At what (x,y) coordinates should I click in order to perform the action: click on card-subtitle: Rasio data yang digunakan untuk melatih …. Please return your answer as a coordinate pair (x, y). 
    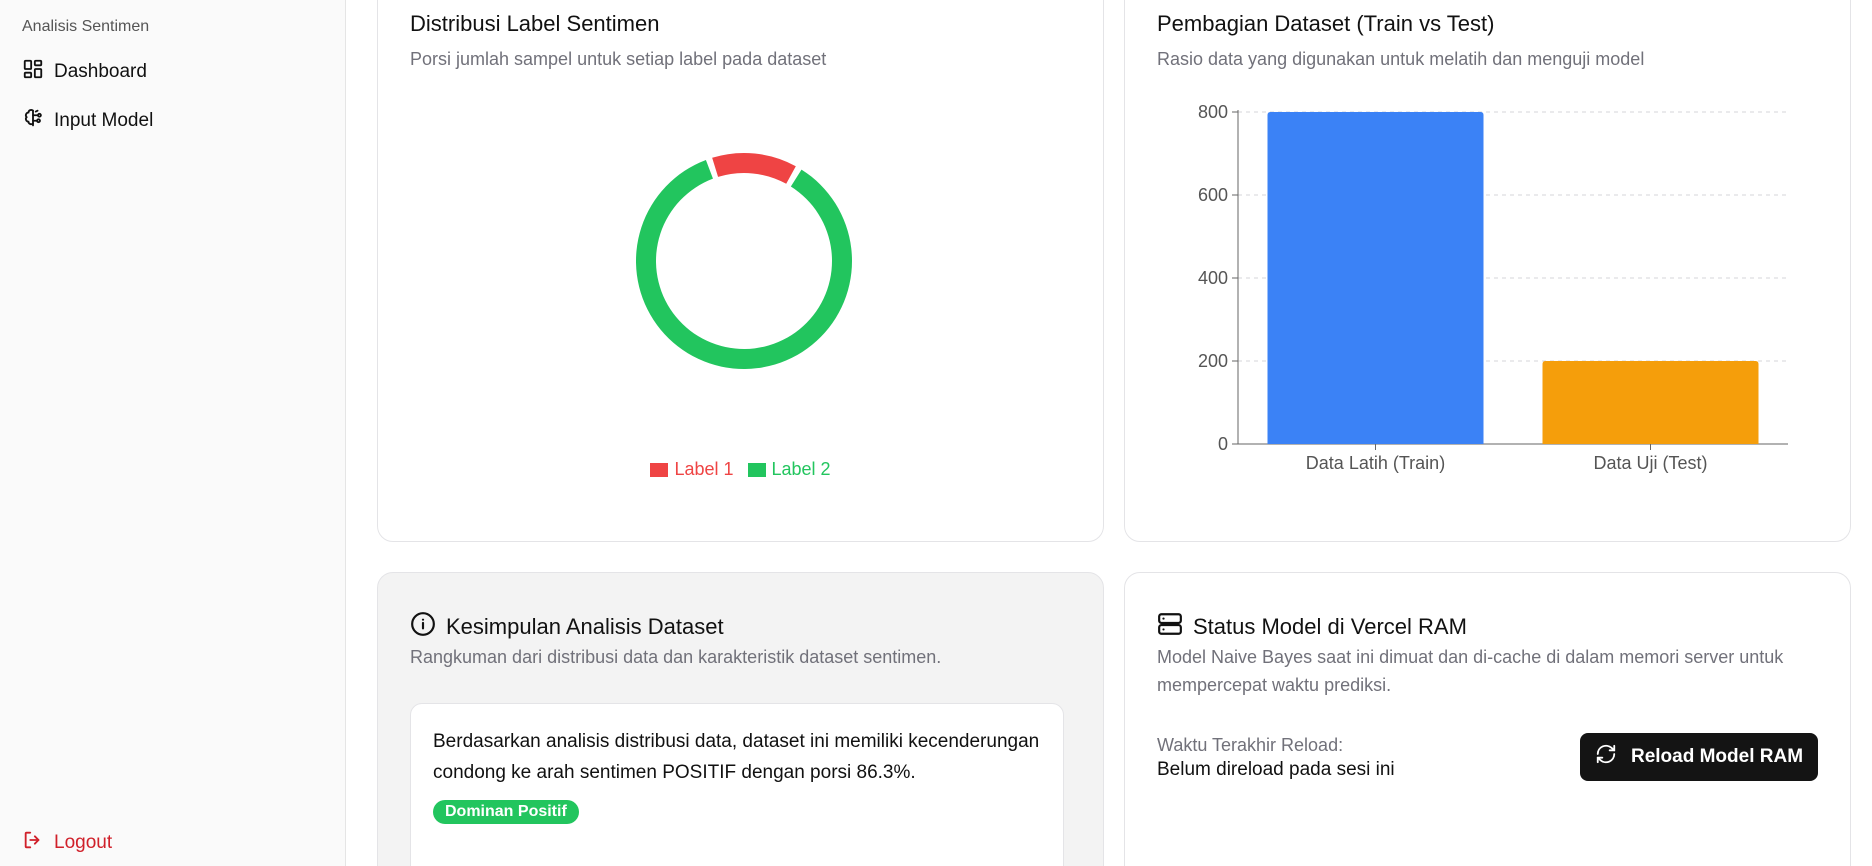
    Looking at the image, I should click on (1401, 59).